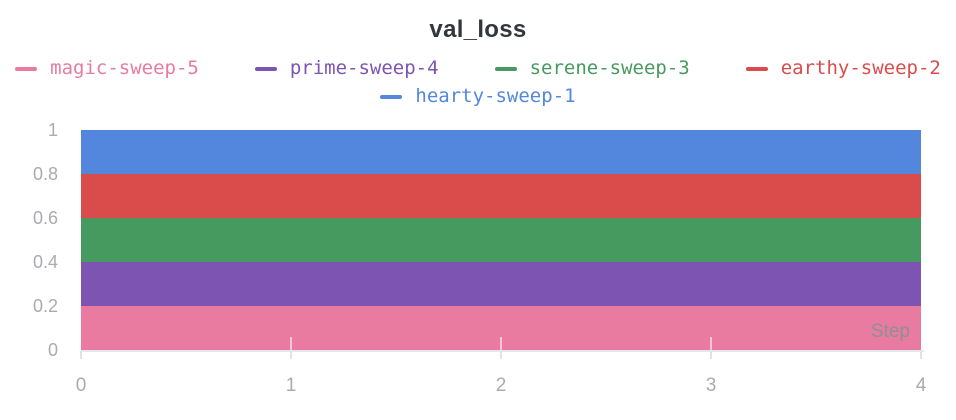 This screenshot has width=956, height=420. Describe the element at coordinates (29, 240) in the screenshot. I see `y-axis: 0 0.2 0.4 0.6 0.8 1` at that location.